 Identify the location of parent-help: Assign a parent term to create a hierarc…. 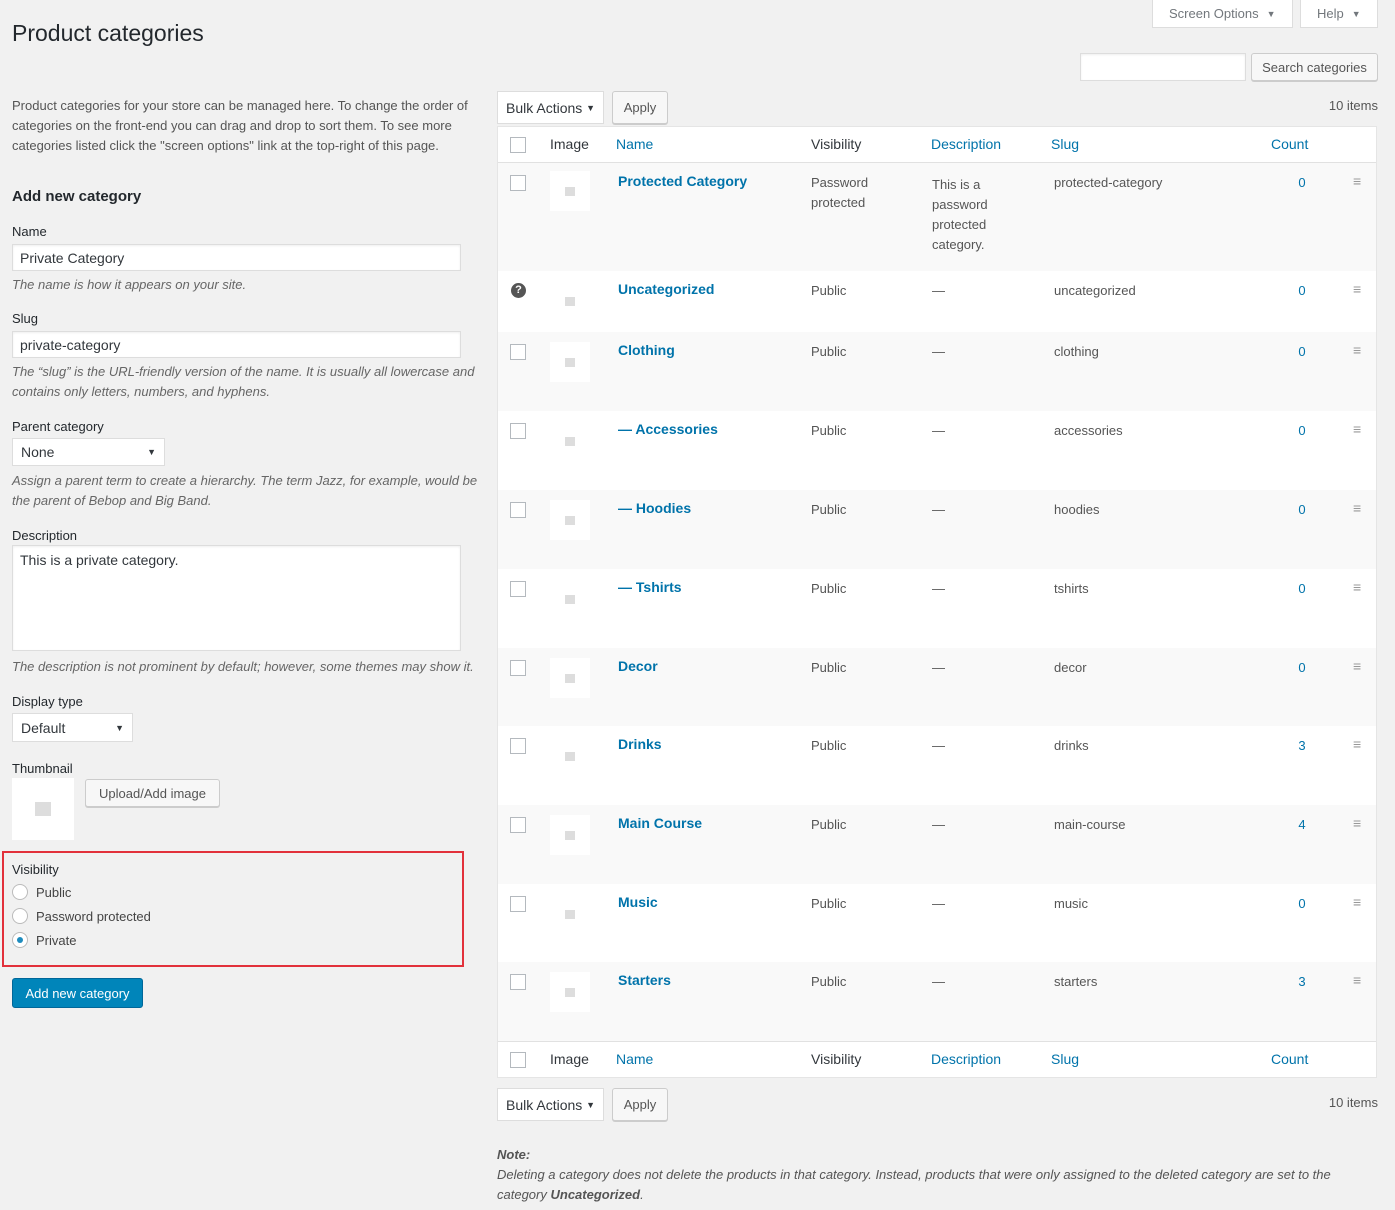
(245, 490).